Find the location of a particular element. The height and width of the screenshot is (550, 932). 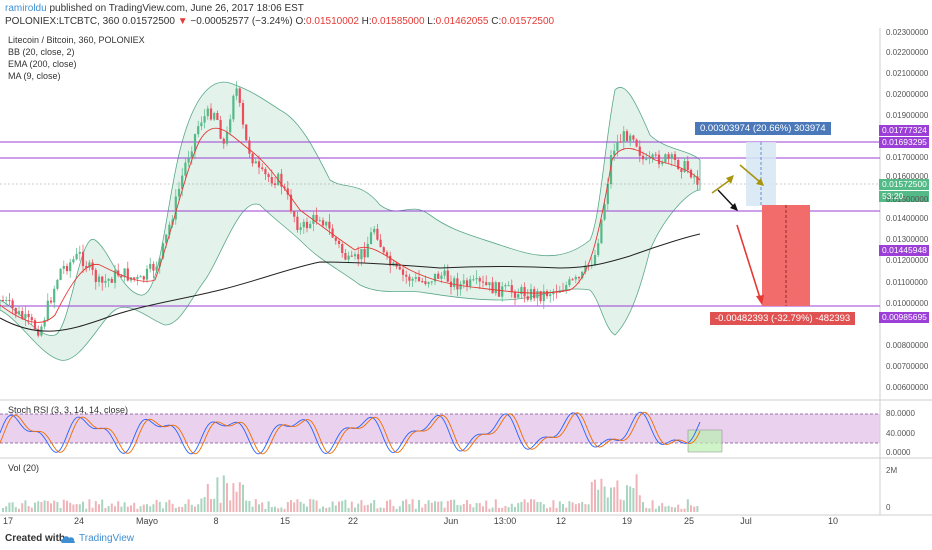

tradingview-brand: TradingView is located at coordinates (107, 538).